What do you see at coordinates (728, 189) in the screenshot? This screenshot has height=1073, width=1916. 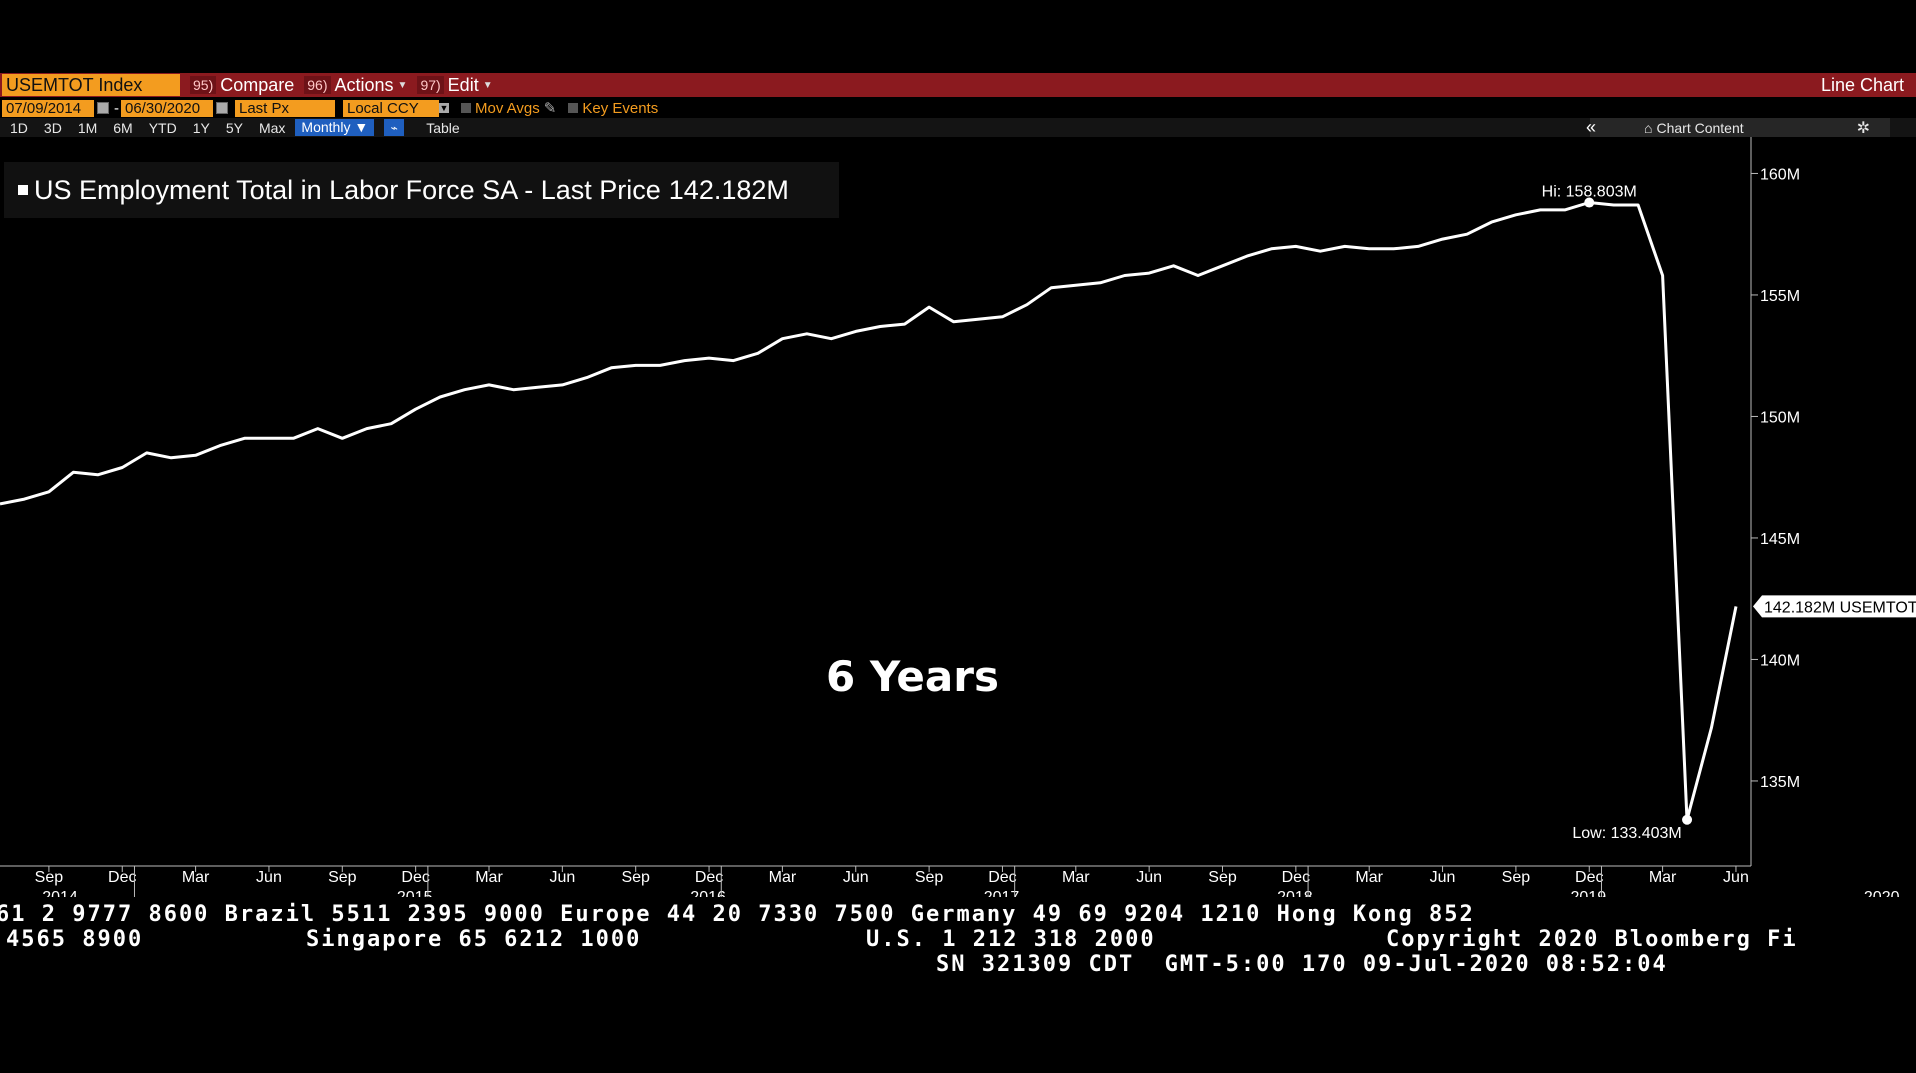 I see `legend-value: 142.182M` at bounding box center [728, 189].